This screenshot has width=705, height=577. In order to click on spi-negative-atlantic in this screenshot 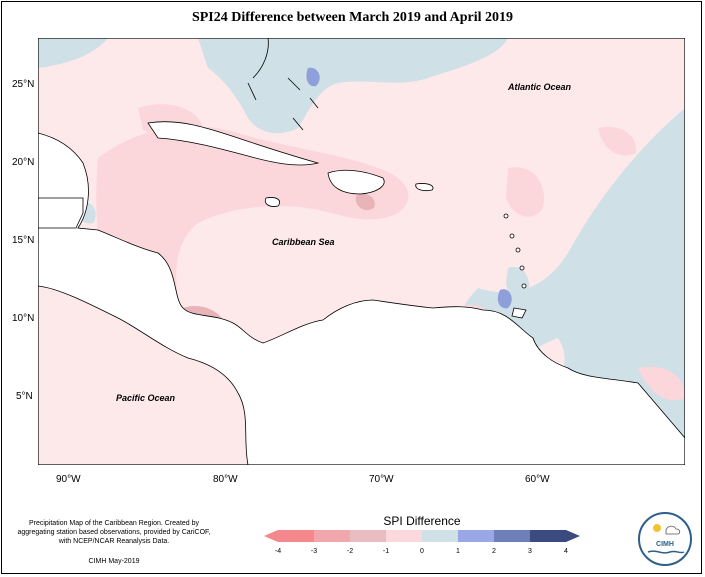, I will do `click(617, 141)`.